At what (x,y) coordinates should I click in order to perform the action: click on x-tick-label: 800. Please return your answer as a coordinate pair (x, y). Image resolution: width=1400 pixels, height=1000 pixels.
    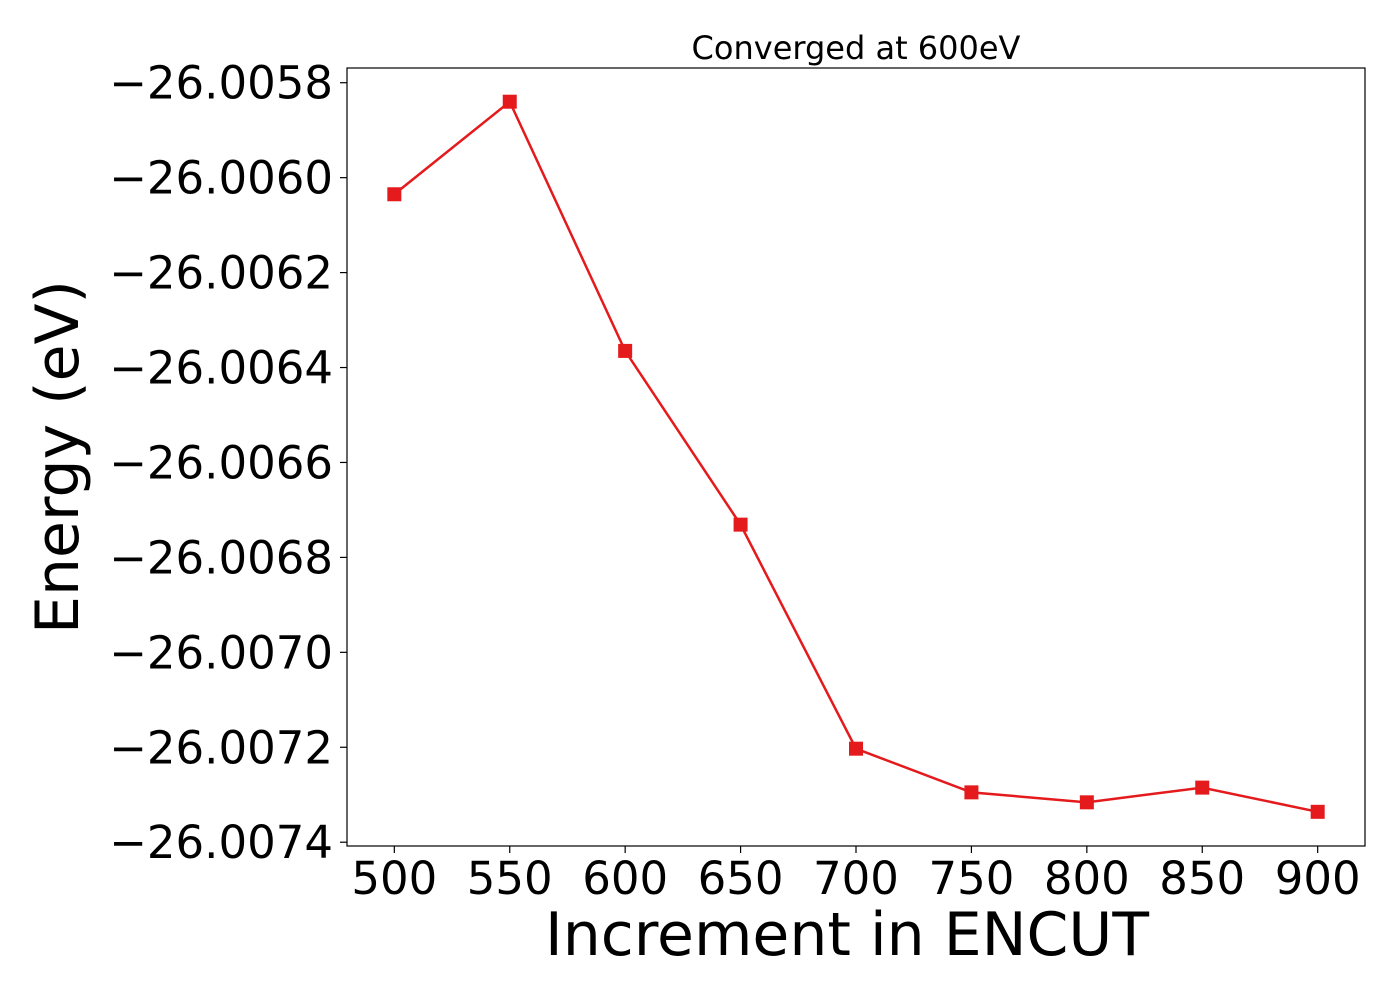
    Looking at the image, I should click on (1087, 878).